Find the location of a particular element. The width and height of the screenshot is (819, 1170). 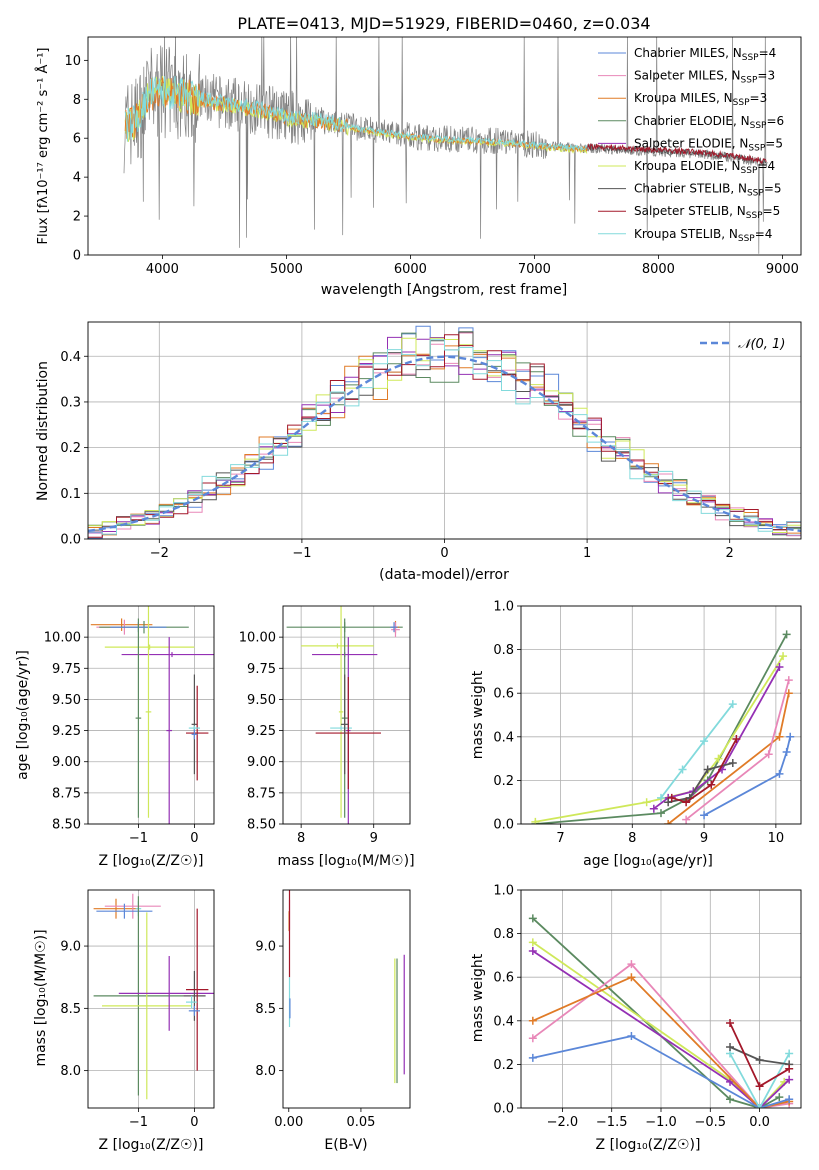

series-line-salpeter-elodie is located at coordinates (661, 1029).